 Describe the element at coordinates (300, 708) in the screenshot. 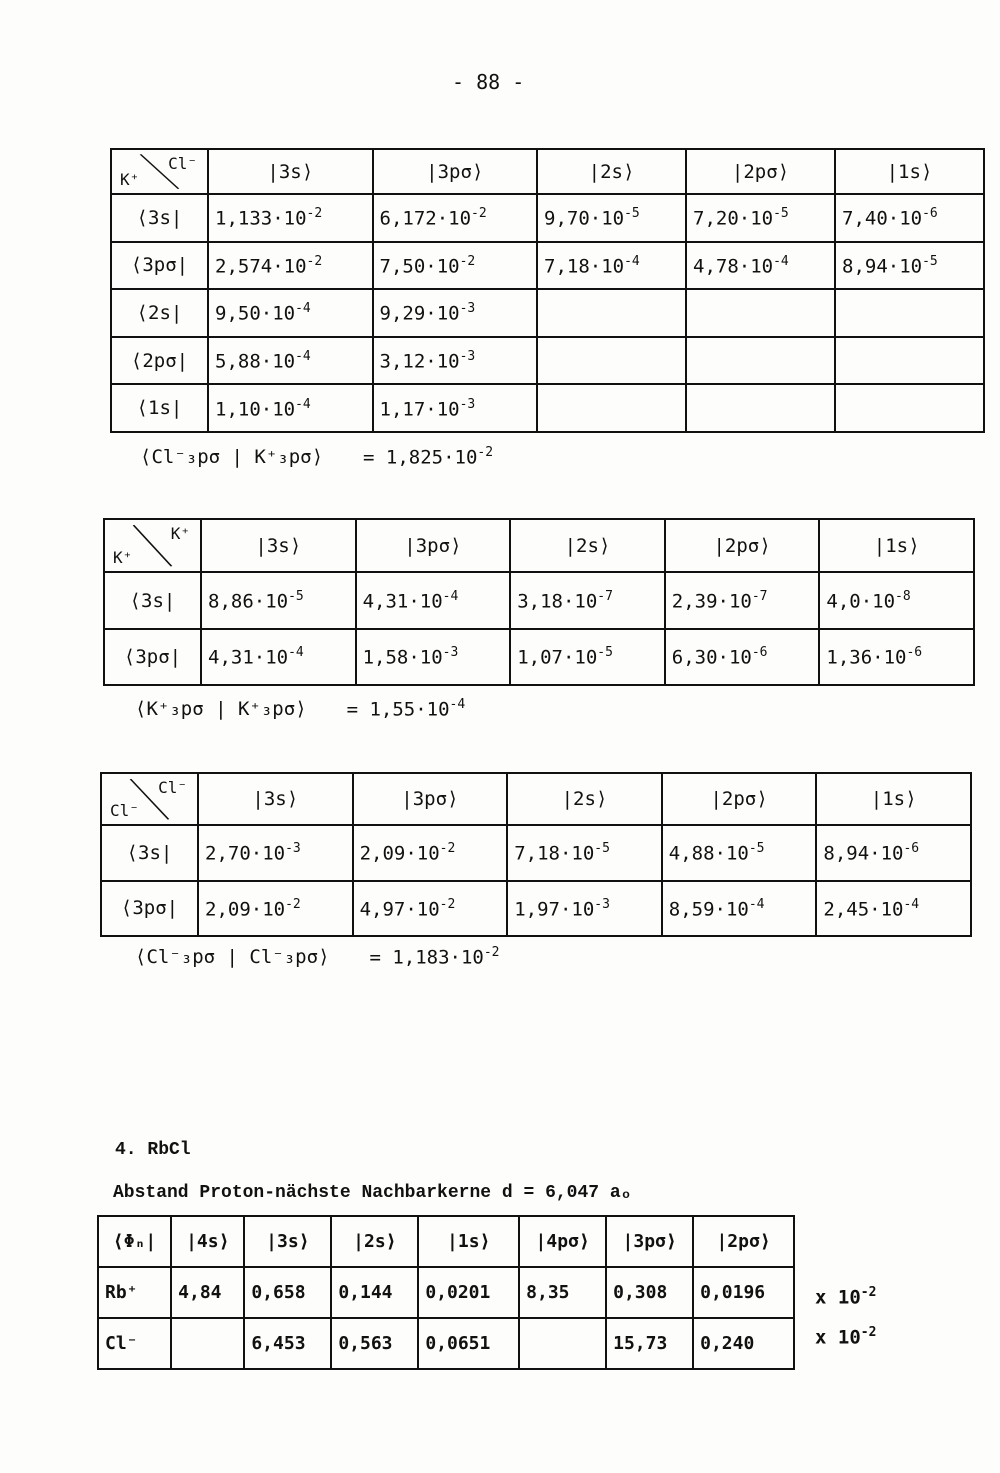

I see `overlap-total: ⟨K⁺₃pσ | K⁺₃pσ⟩ = 1,55·10-4` at that location.